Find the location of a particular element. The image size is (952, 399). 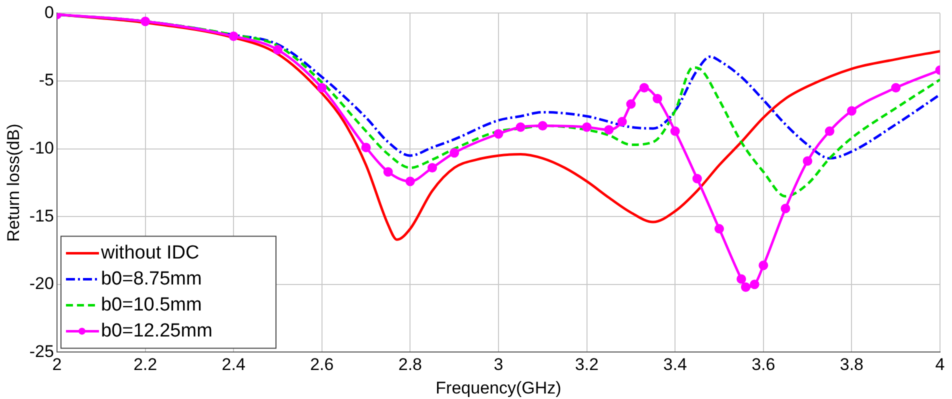

x-tick-label: 2 is located at coordinates (57, 364).